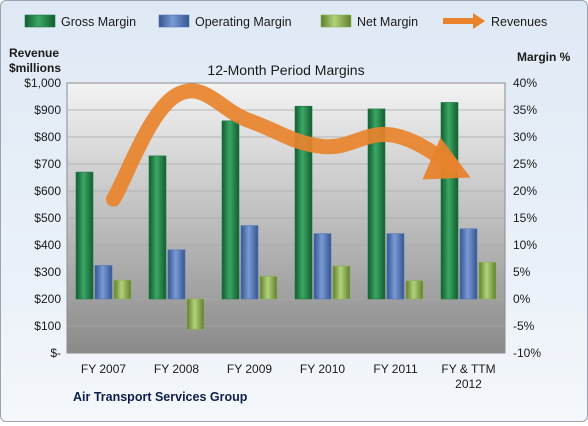 Image resolution: width=588 pixels, height=426 pixels. Describe the element at coordinates (103, 369) in the screenshot. I see `category-label: FY 2007` at that location.